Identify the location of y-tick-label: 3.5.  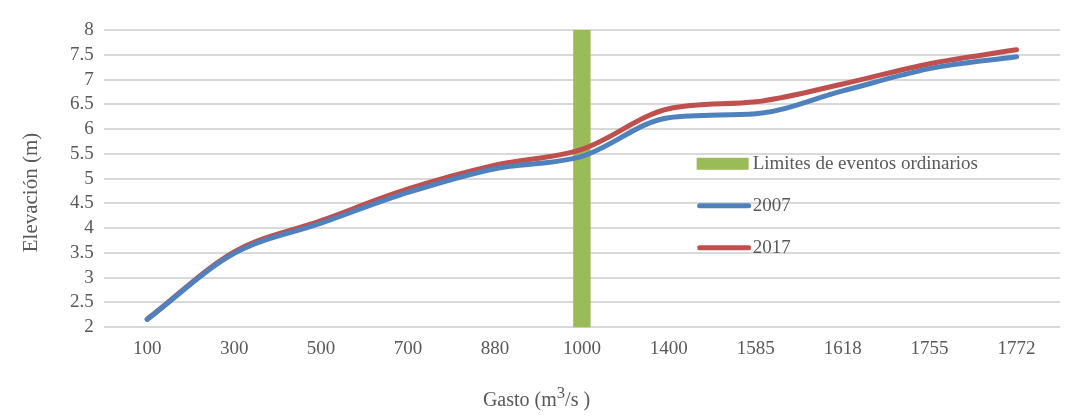
(82, 251).